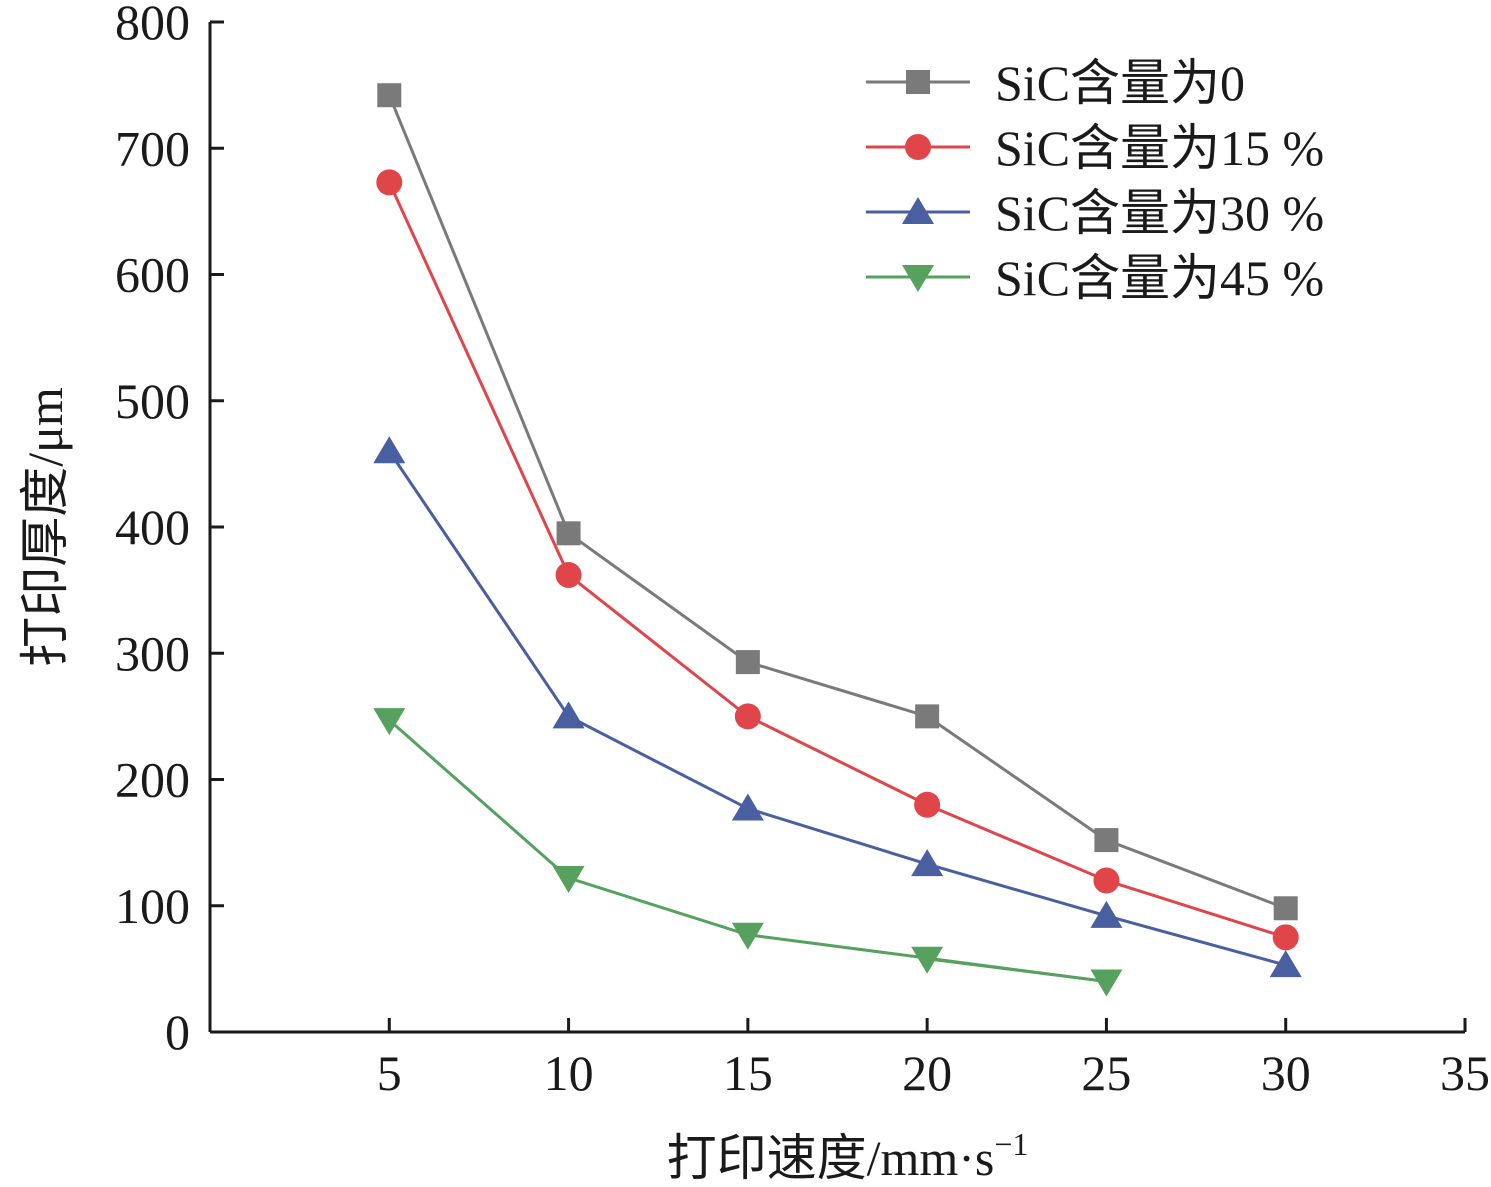 Image resolution: width=1491 pixels, height=1187 pixels. What do you see at coordinates (152, 780) in the screenshot?
I see `y-tick-label: 200` at bounding box center [152, 780].